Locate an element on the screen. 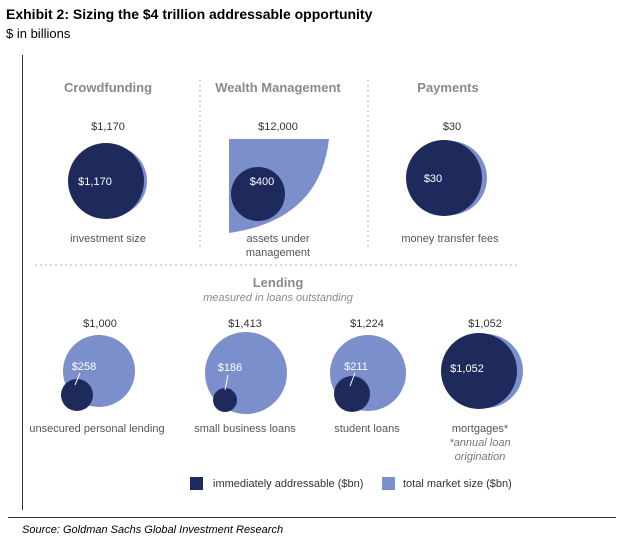 The image size is (635, 542). legend-swatch-addressable is located at coordinates (196, 483).